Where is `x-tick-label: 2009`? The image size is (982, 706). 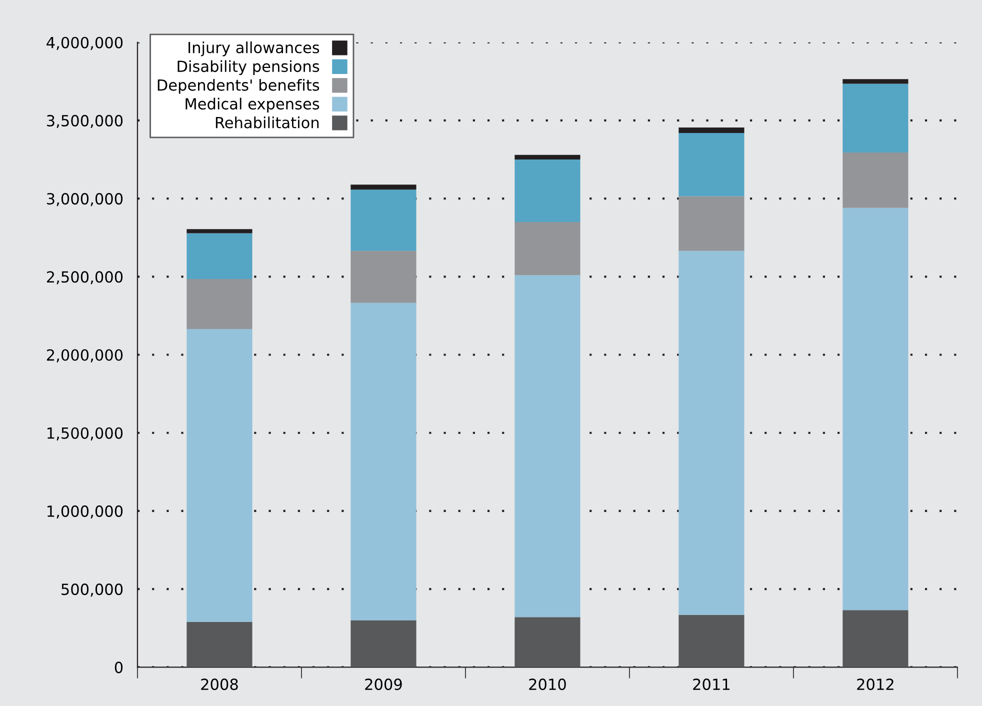
x-tick-label: 2009 is located at coordinates (383, 684).